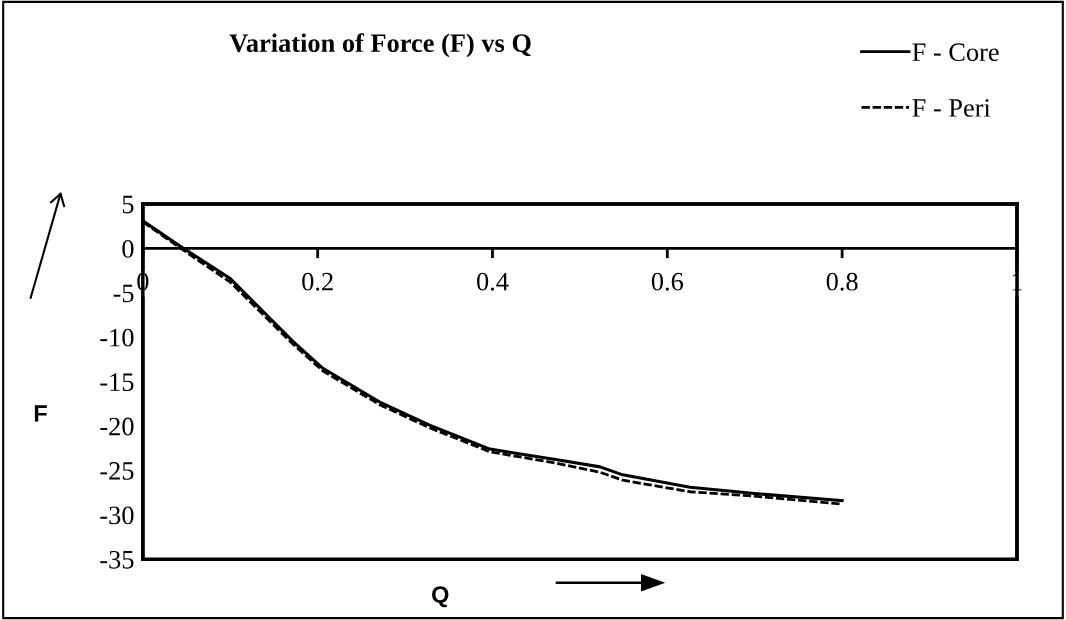  I want to click on y-tick-label: -10, so click(117, 337).